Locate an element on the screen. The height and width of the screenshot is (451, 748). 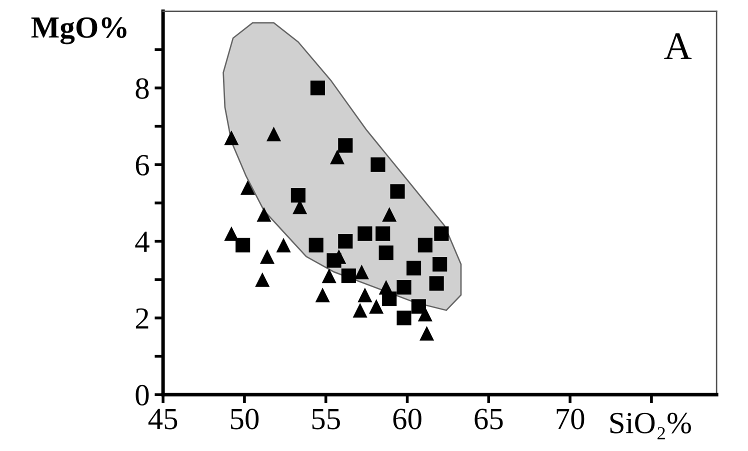
y-axis-title: MgO% is located at coordinates (78, 30).